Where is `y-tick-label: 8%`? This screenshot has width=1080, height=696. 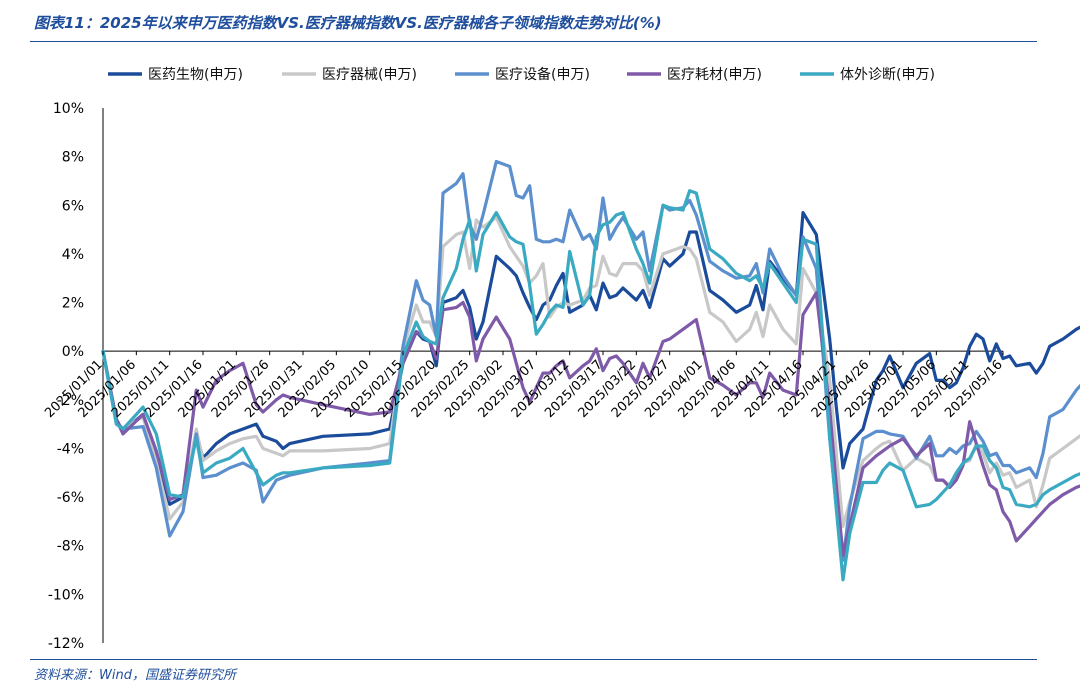
y-tick-label: 8% is located at coordinates (73, 158).